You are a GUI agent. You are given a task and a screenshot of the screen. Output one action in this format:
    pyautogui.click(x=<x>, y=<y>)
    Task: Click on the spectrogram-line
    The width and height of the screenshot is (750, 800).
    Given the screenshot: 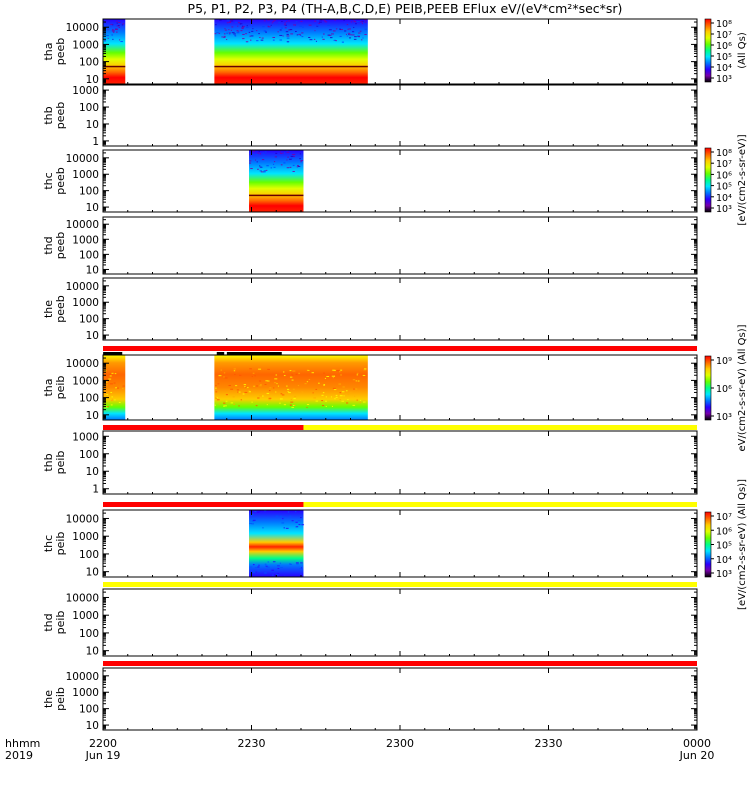 What is the action you would take?
    pyautogui.click(x=291, y=66)
    